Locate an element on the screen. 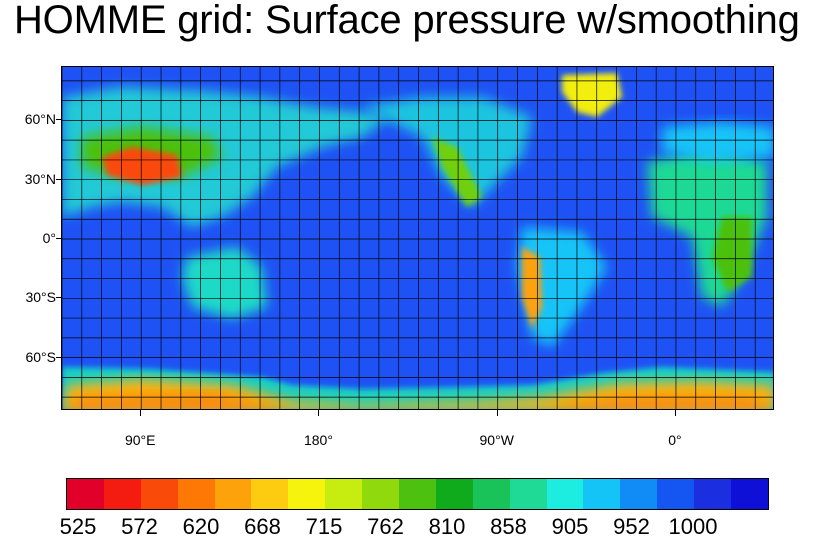 The height and width of the screenshot is (540, 819). colorbar-label: 620 is located at coordinates (201, 526).